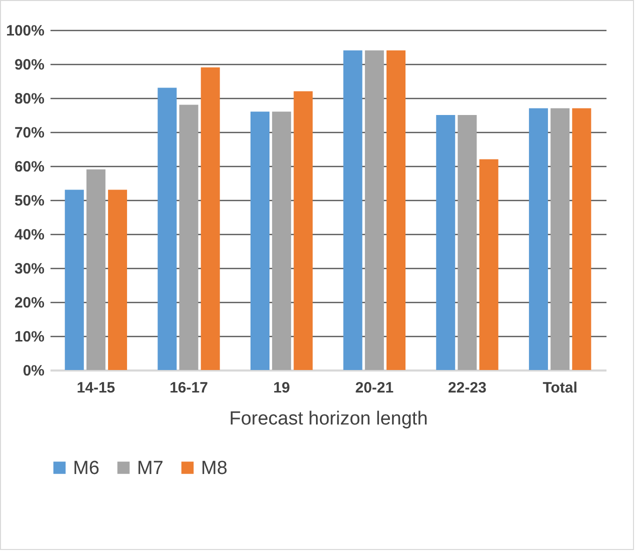  Describe the element at coordinates (29, 235) in the screenshot. I see `y-tick-label: 40%` at that location.